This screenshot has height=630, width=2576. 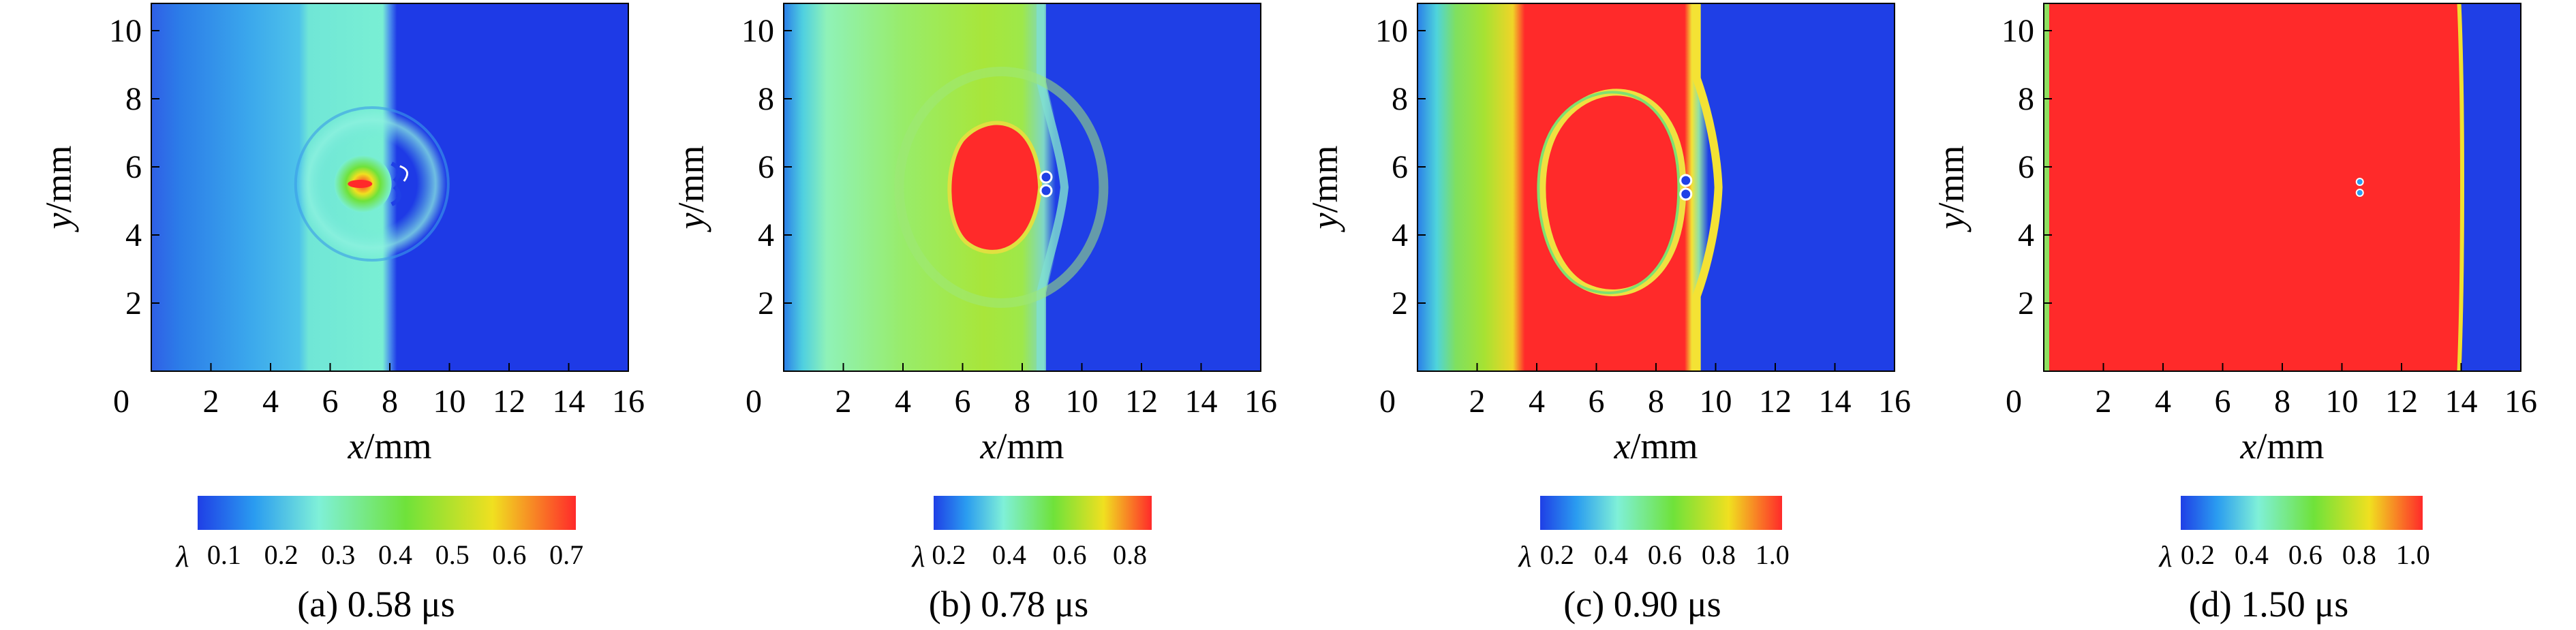 I want to click on colorbar-tick-label: 0.7, so click(x=566, y=554).